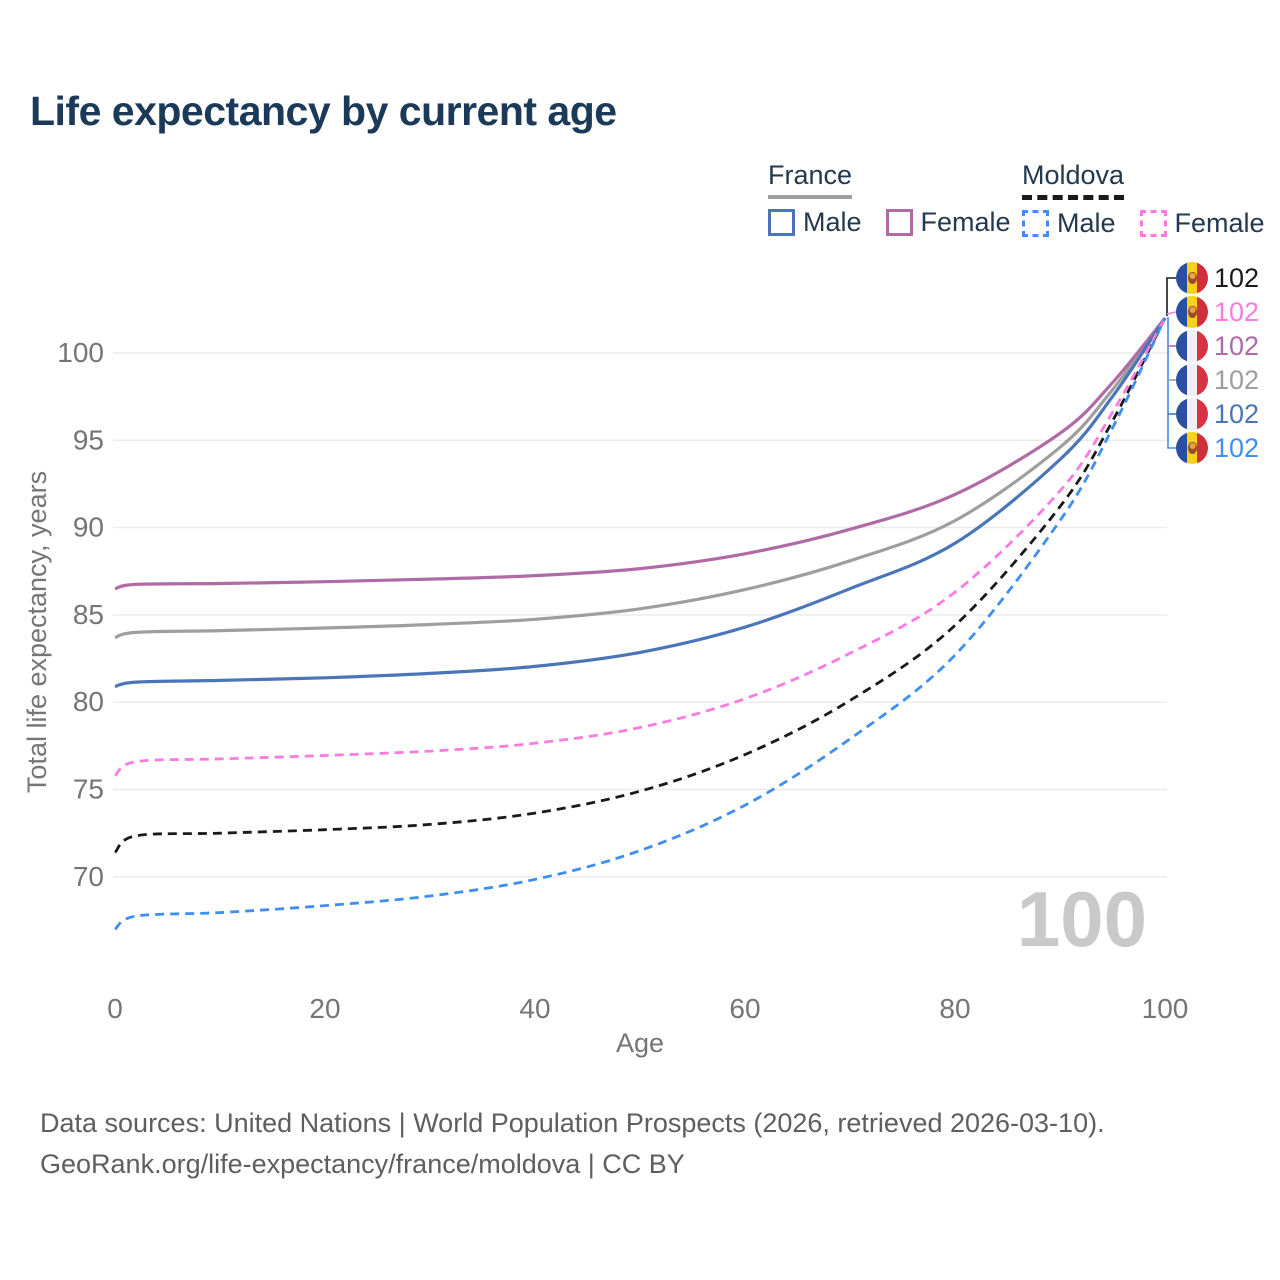 This screenshot has width=1280, height=1280. I want to click on legend-label-france-female: Female, so click(965, 222).